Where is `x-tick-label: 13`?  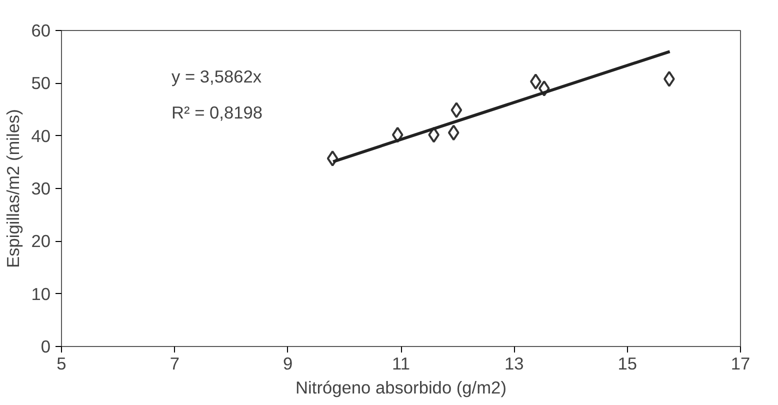 x-tick-label: 13 is located at coordinates (514, 364).